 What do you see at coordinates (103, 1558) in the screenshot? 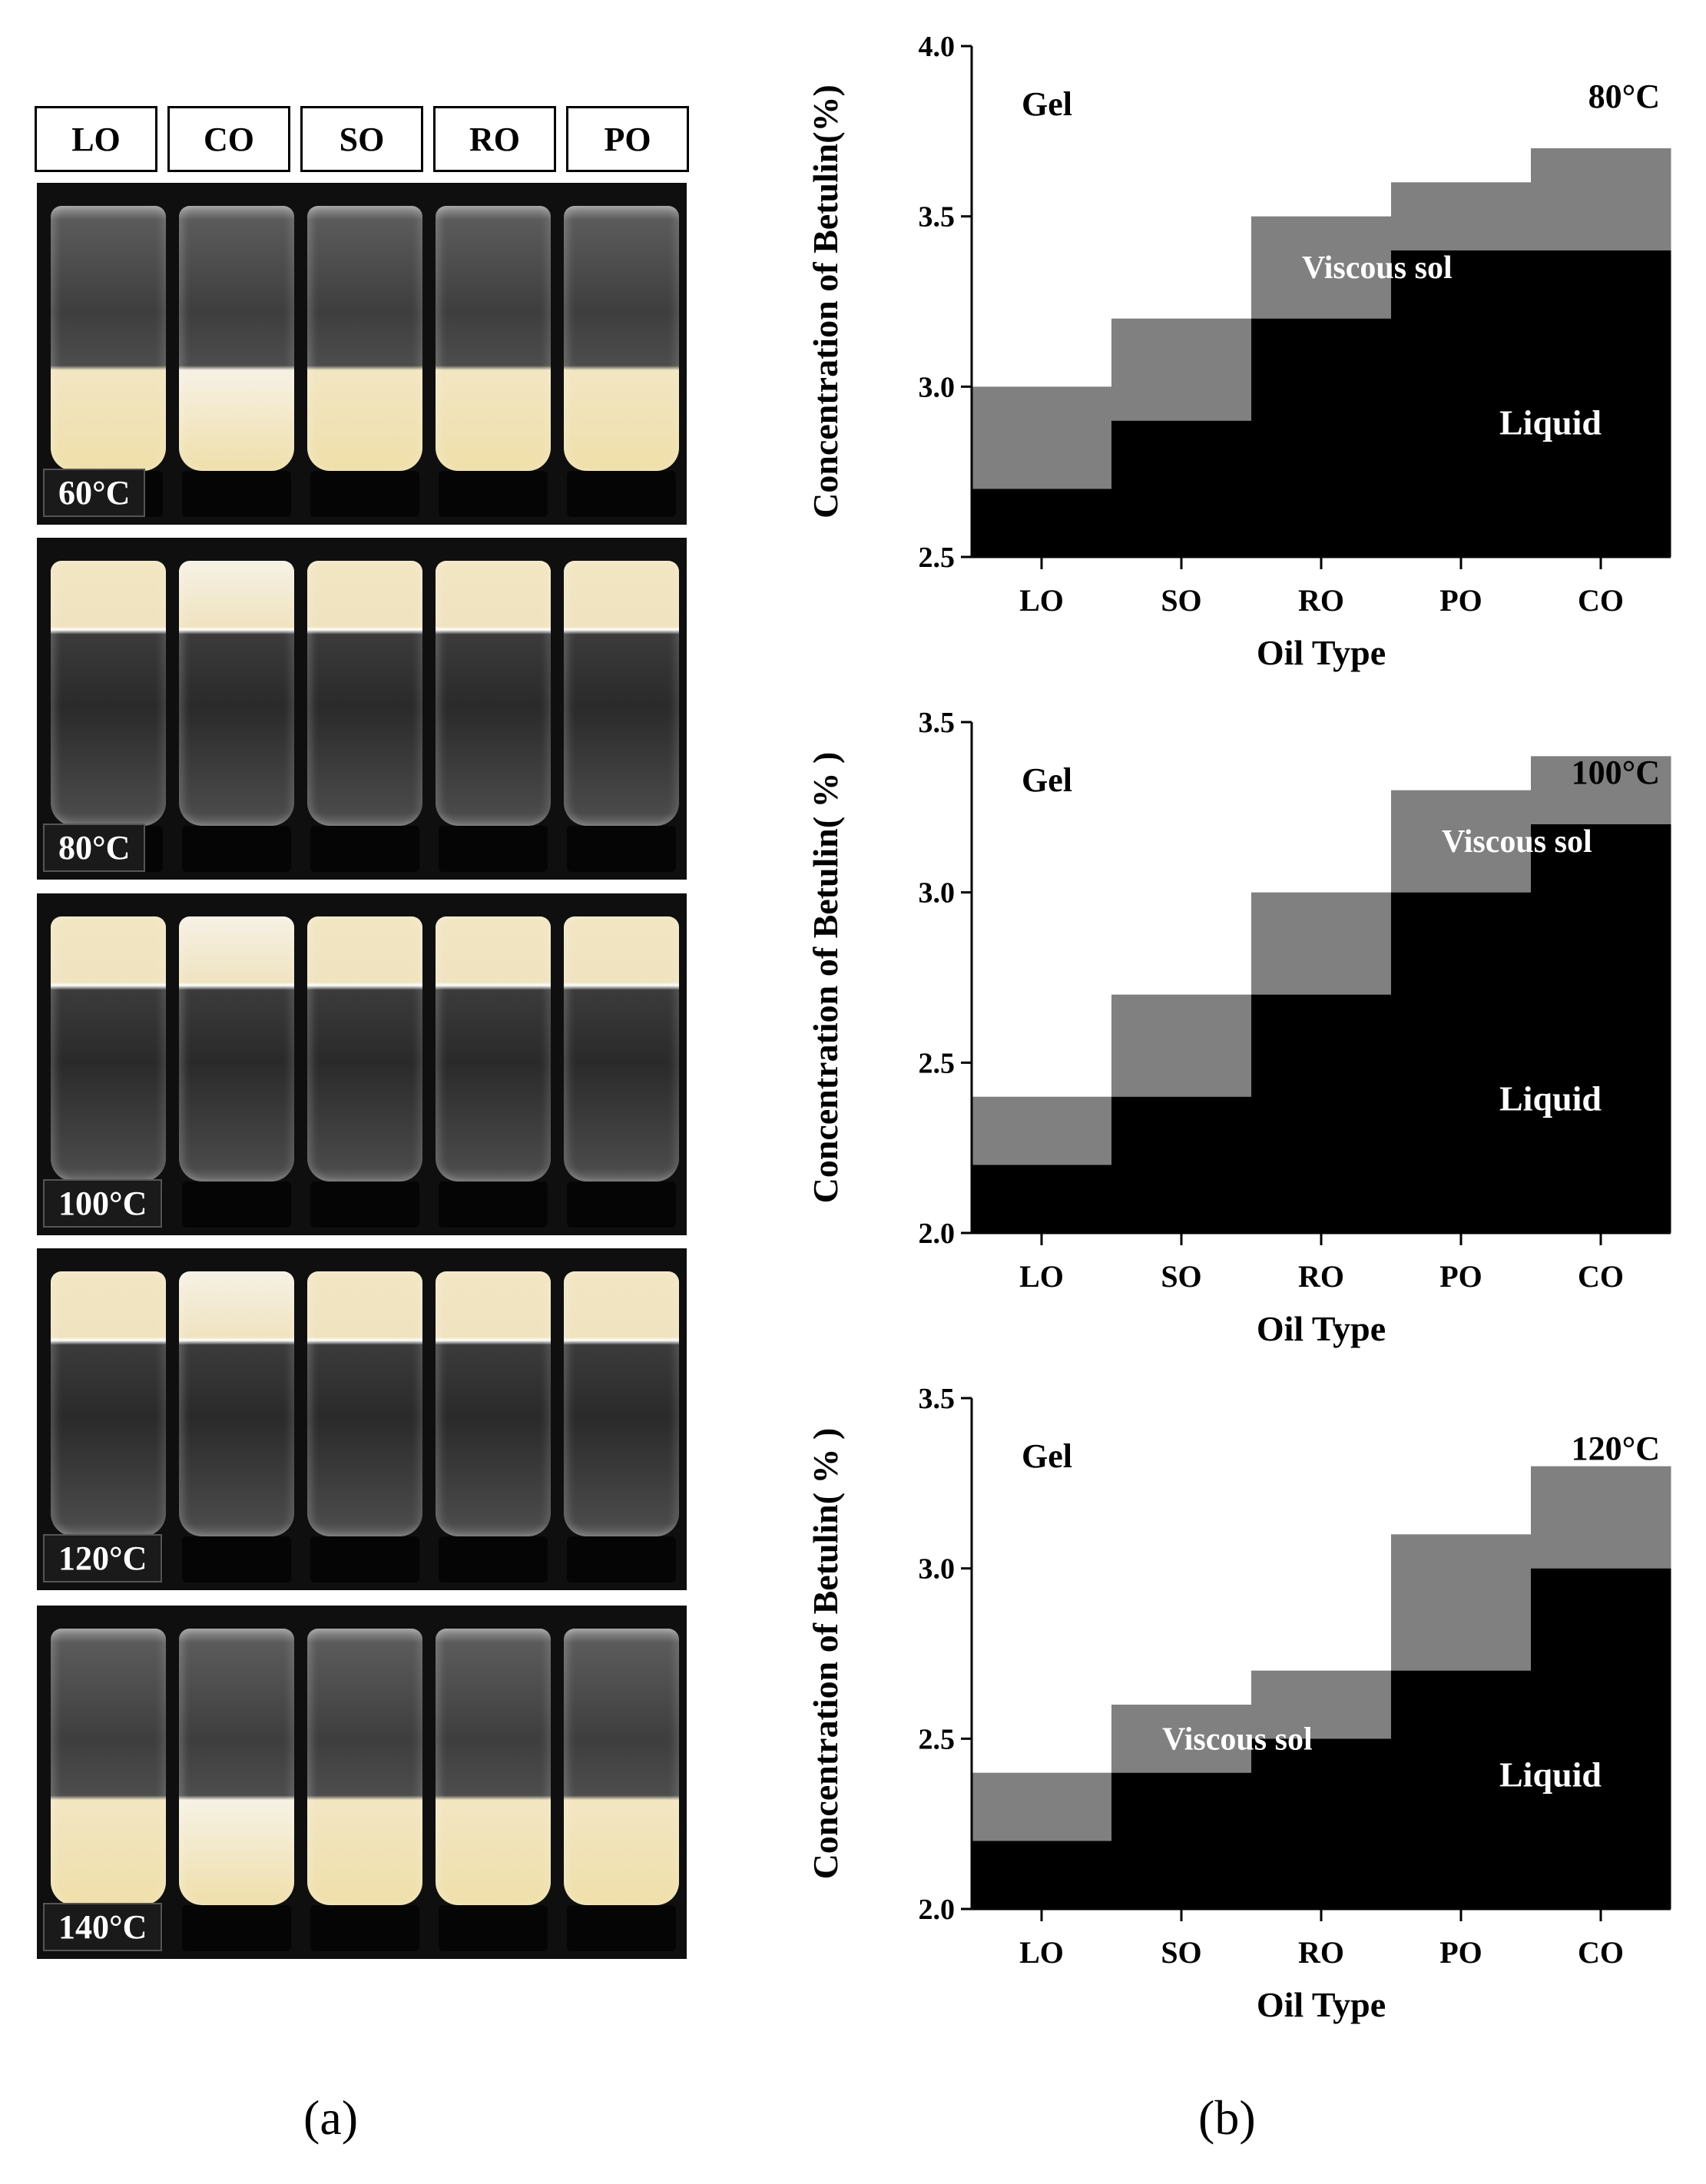
I see `temperature-label: 120°C` at bounding box center [103, 1558].